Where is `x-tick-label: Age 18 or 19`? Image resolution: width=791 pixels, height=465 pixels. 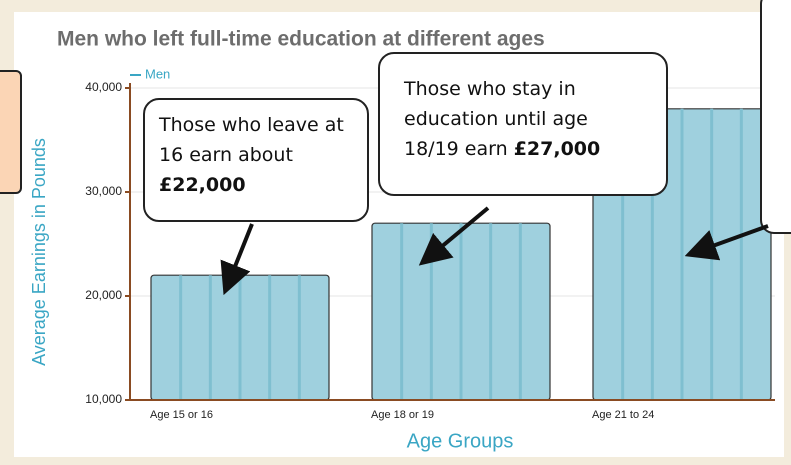 x-tick-label: Age 18 or 19 is located at coordinates (402, 415).